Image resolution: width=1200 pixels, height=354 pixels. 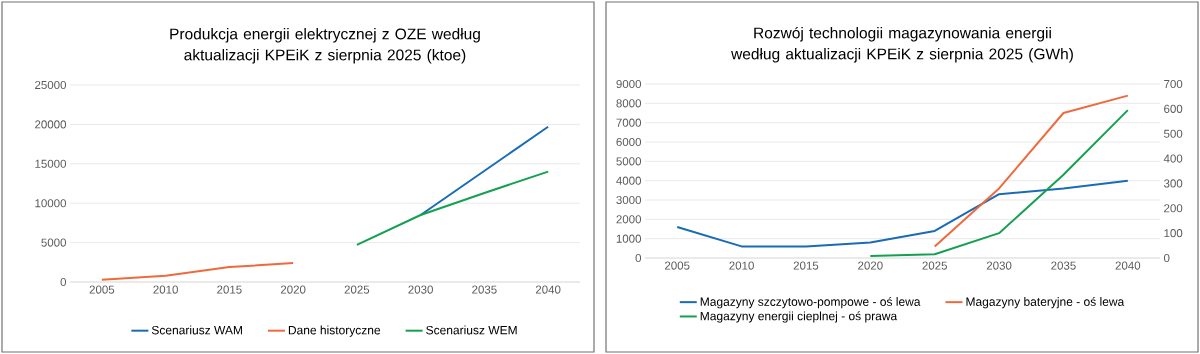 I want to click on y-tick-label: 25000, so click(x=51, y=85).